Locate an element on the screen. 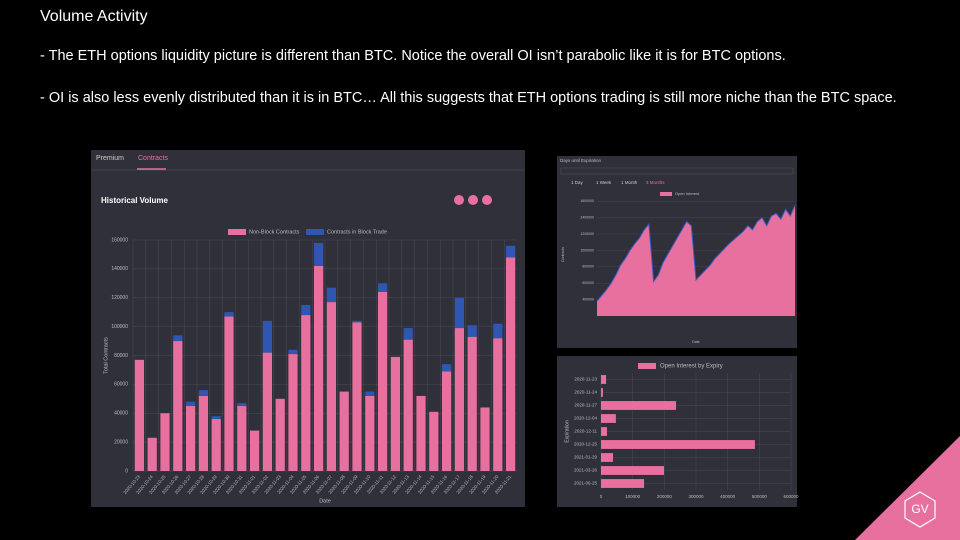 This screenshot has height=540, width=960. logo: GV is located at coordinates (919, 509).